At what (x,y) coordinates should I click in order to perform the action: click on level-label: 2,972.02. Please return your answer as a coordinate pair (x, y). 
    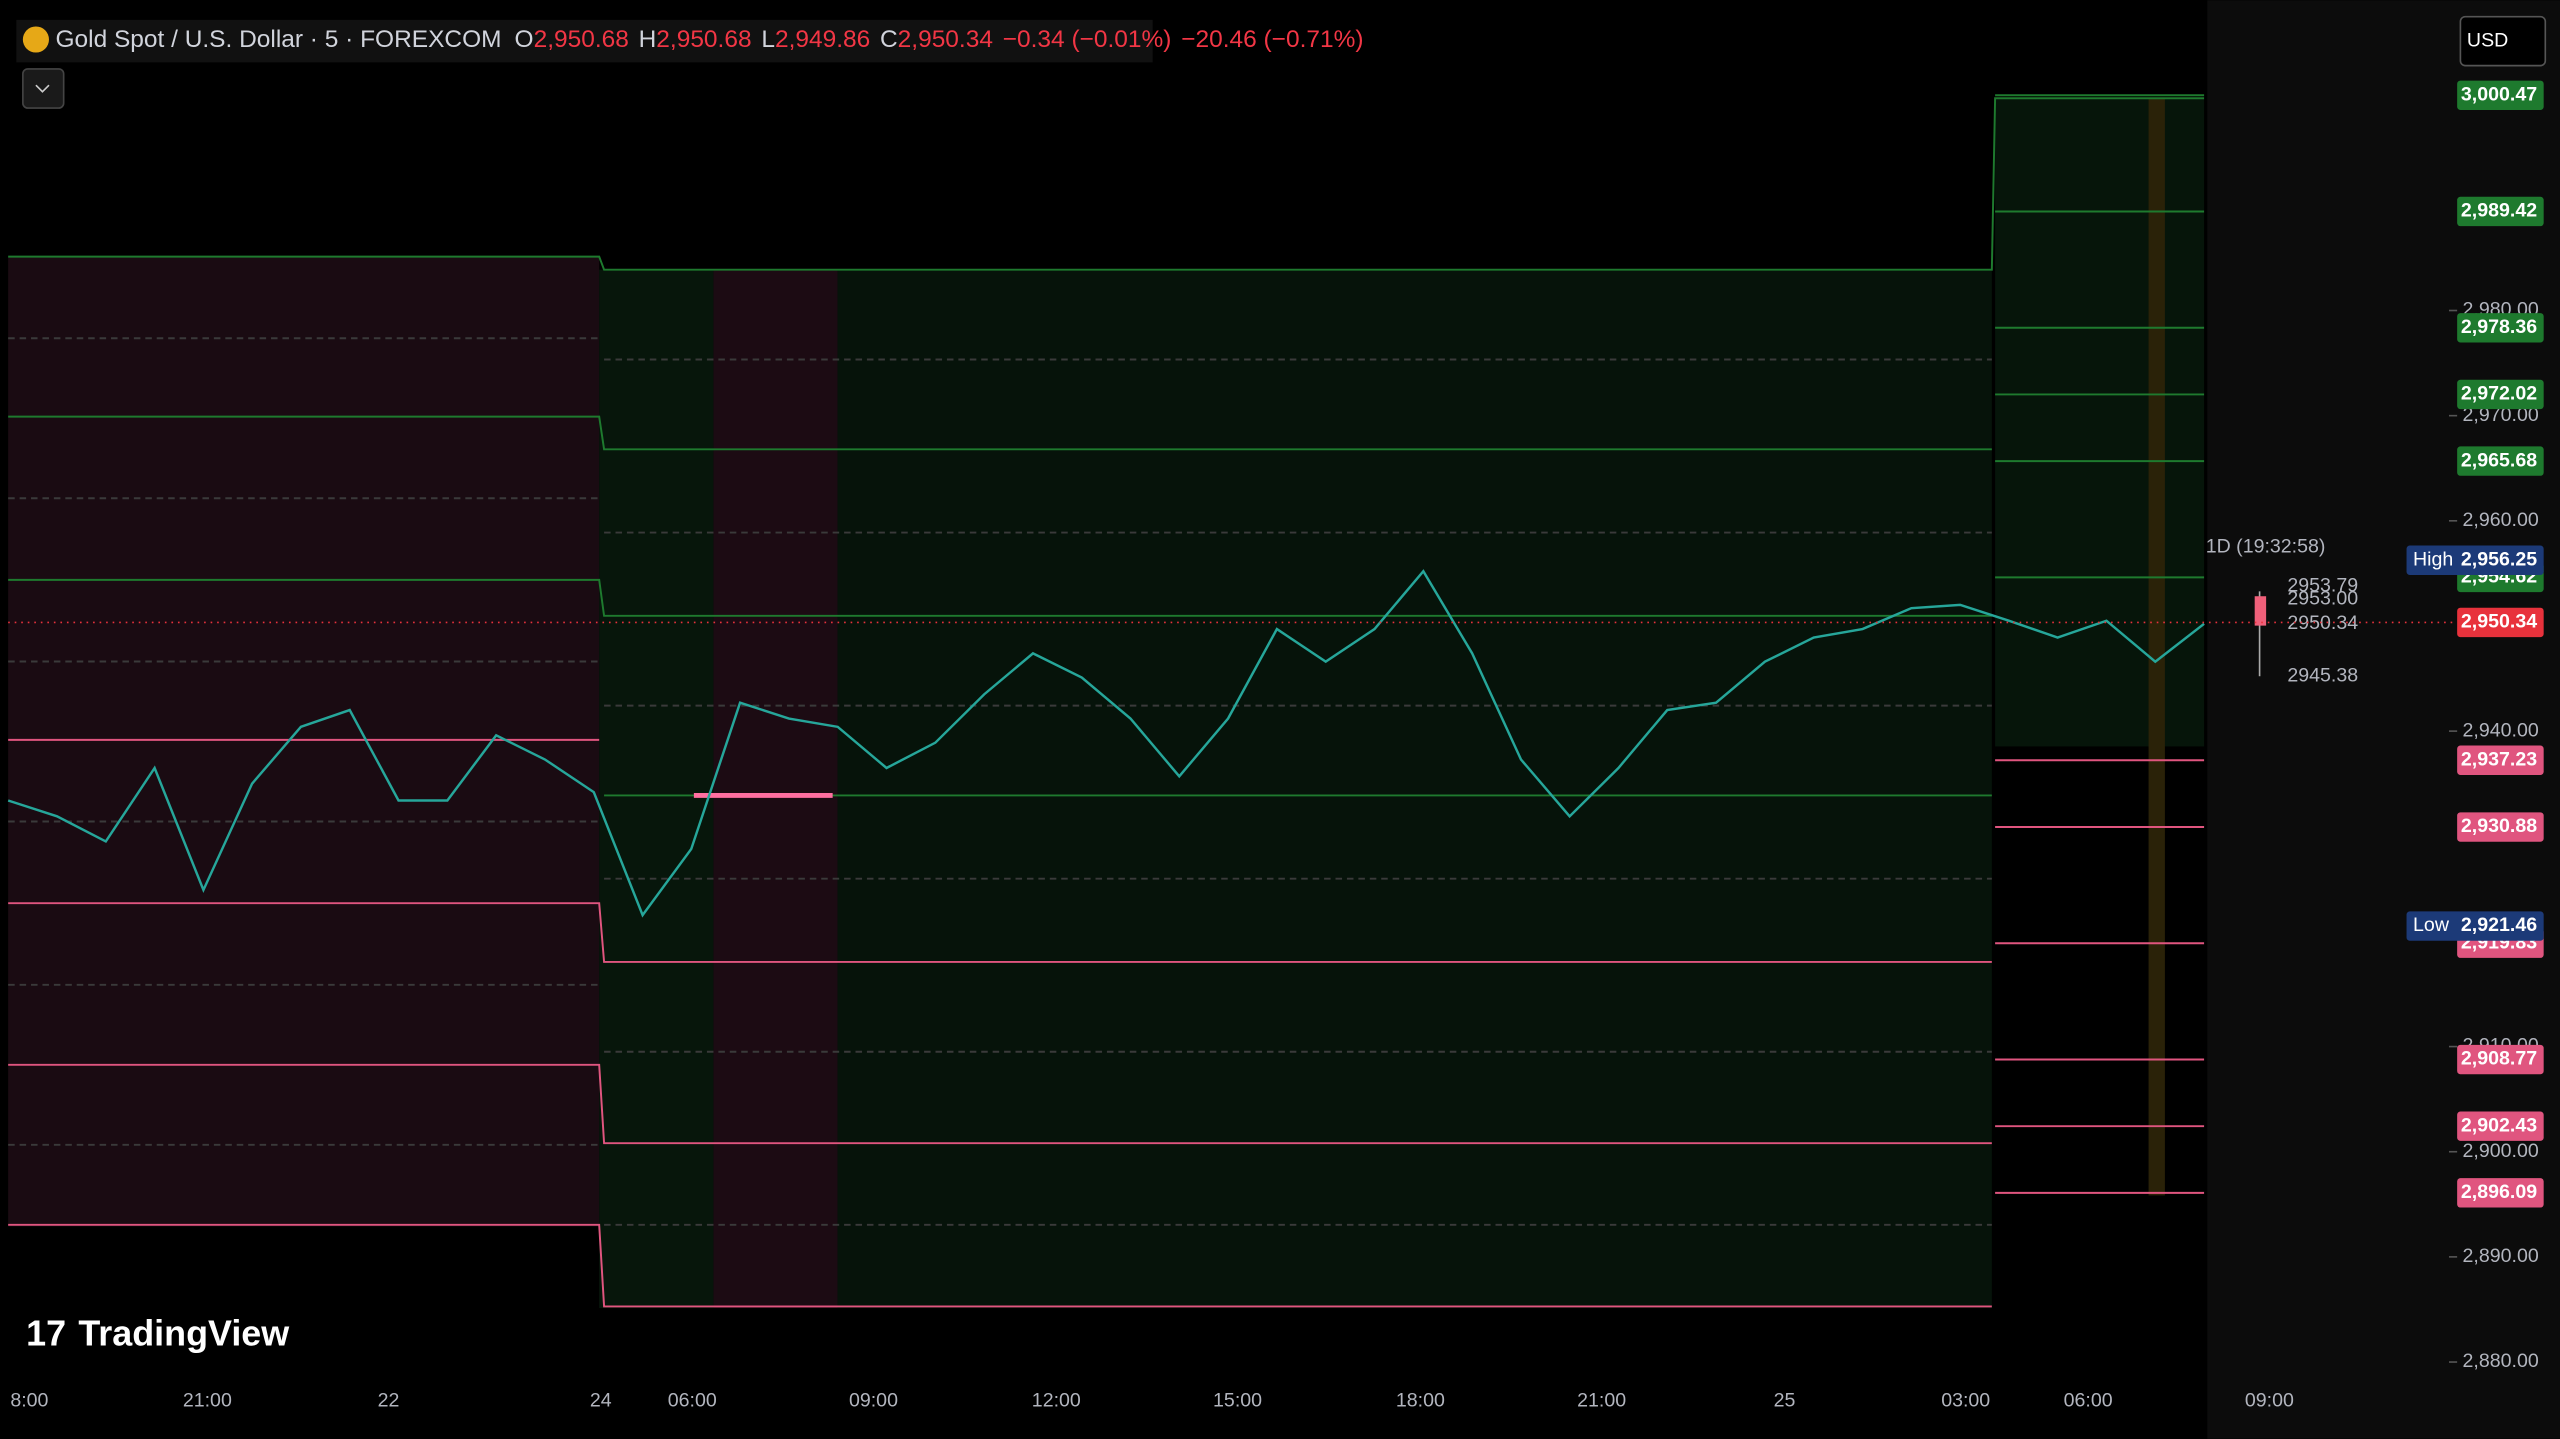
    Looking at the image, I should click on (2499, 394).